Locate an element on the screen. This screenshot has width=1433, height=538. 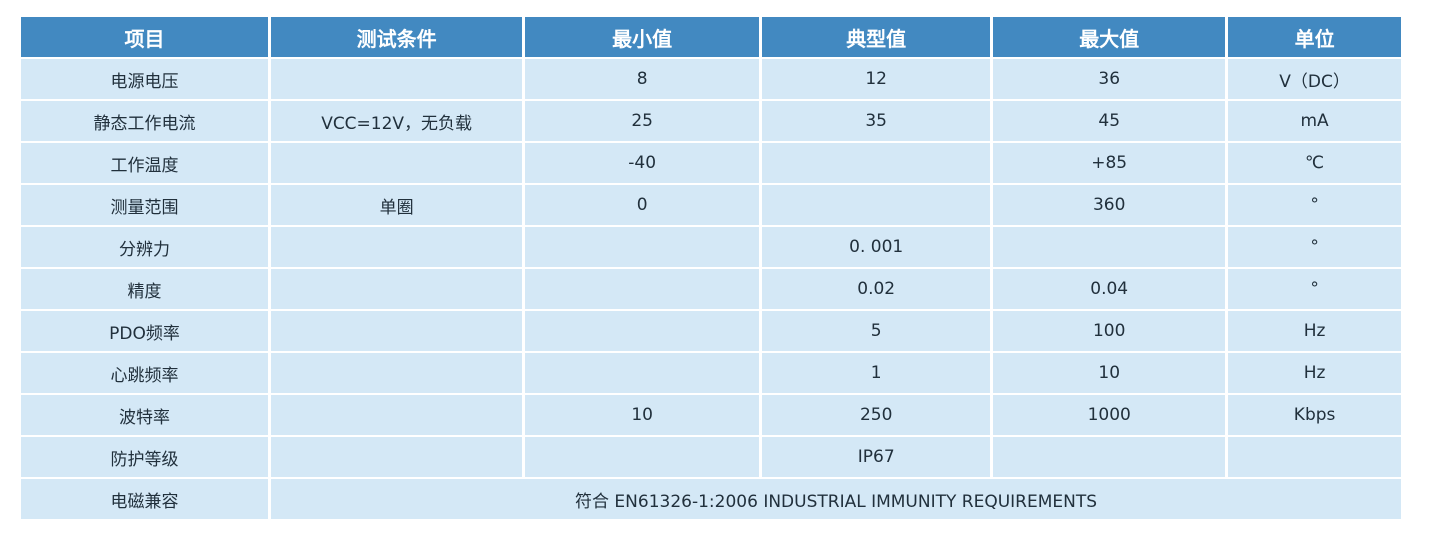
cell-typical: 0.02 is located at coordinates (876, 289).